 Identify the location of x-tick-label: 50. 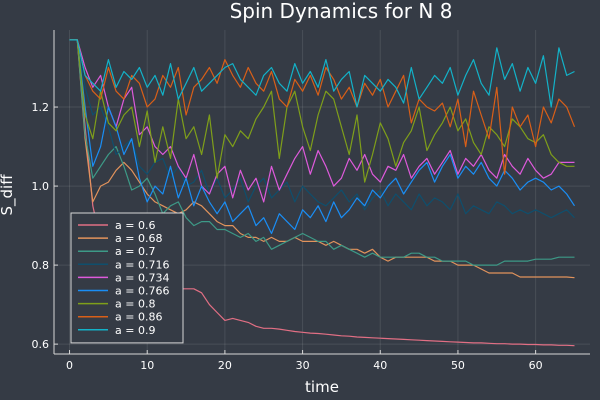
(458, 365).